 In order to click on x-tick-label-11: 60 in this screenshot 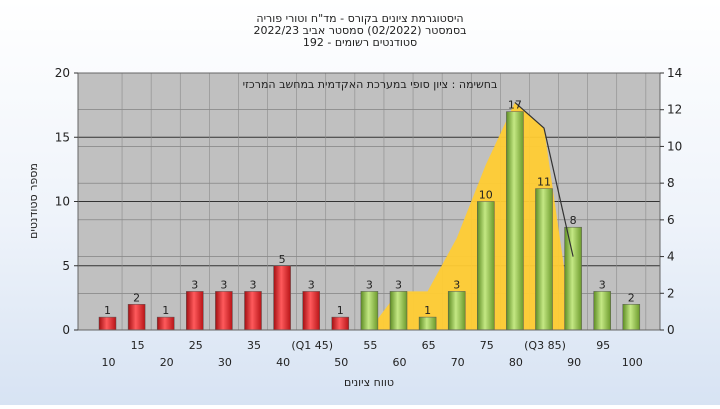, I will do `click(400, 362)`.